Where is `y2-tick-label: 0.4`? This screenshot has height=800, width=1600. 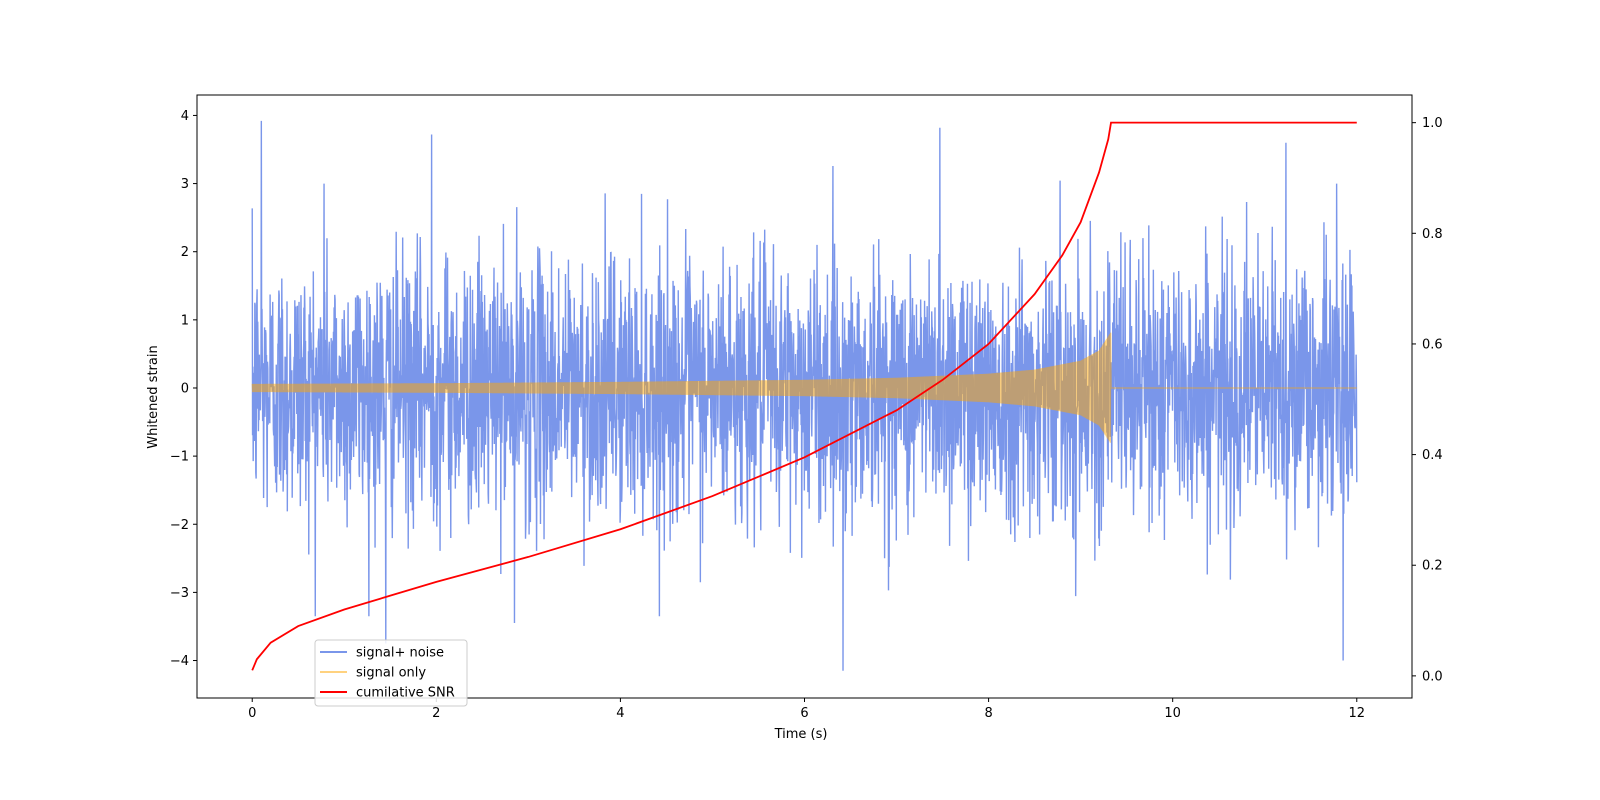
y2-tick-label: 0.4 is located at coordinates (1432, 455).